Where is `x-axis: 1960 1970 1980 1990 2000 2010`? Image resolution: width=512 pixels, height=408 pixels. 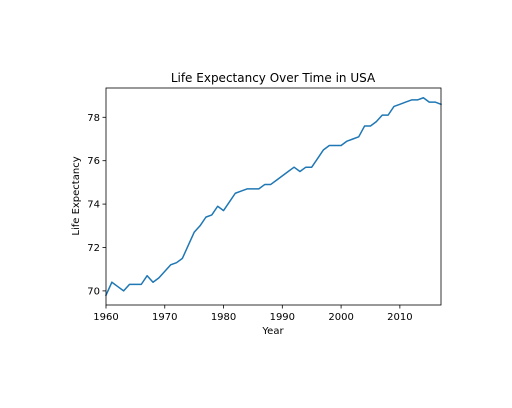 x-axis: 1960 1970 1980 1990 2000 2010 is located at coordinates (253, 314).